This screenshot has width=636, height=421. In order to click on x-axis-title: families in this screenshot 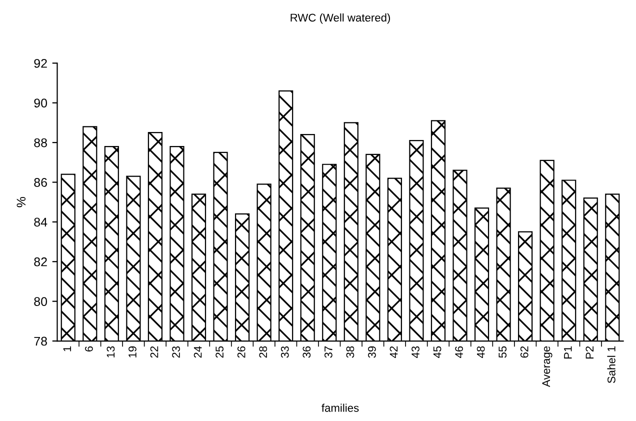, I will do `click(340, 408)`.